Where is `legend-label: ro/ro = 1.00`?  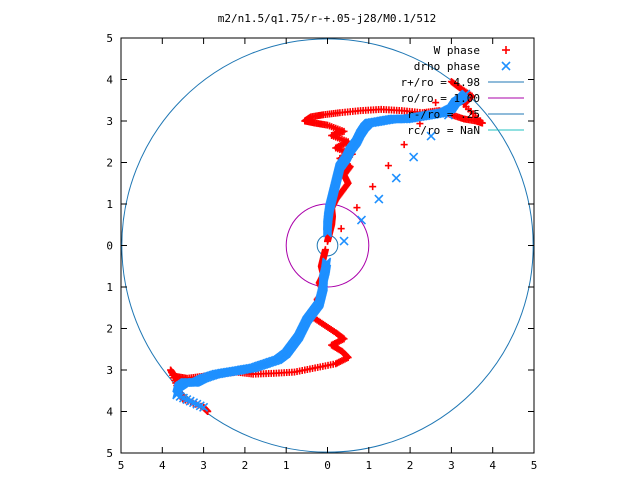 legend-label: ro/ro = 1.00 is located at coordinates (440, 98).